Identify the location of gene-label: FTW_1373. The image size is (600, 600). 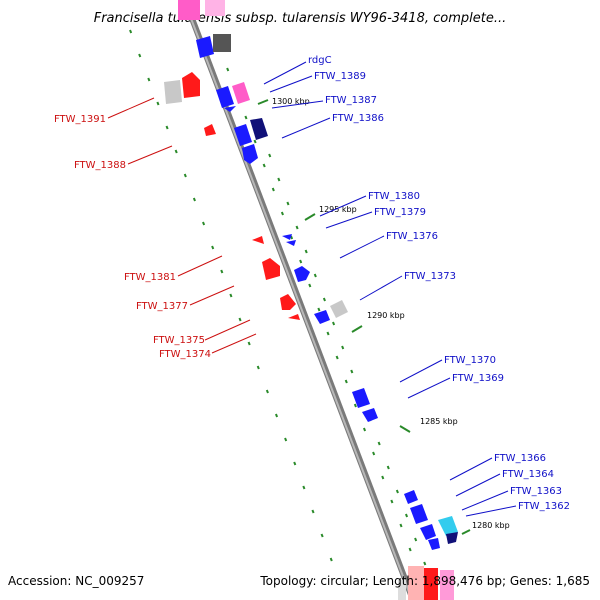
(430, 276).